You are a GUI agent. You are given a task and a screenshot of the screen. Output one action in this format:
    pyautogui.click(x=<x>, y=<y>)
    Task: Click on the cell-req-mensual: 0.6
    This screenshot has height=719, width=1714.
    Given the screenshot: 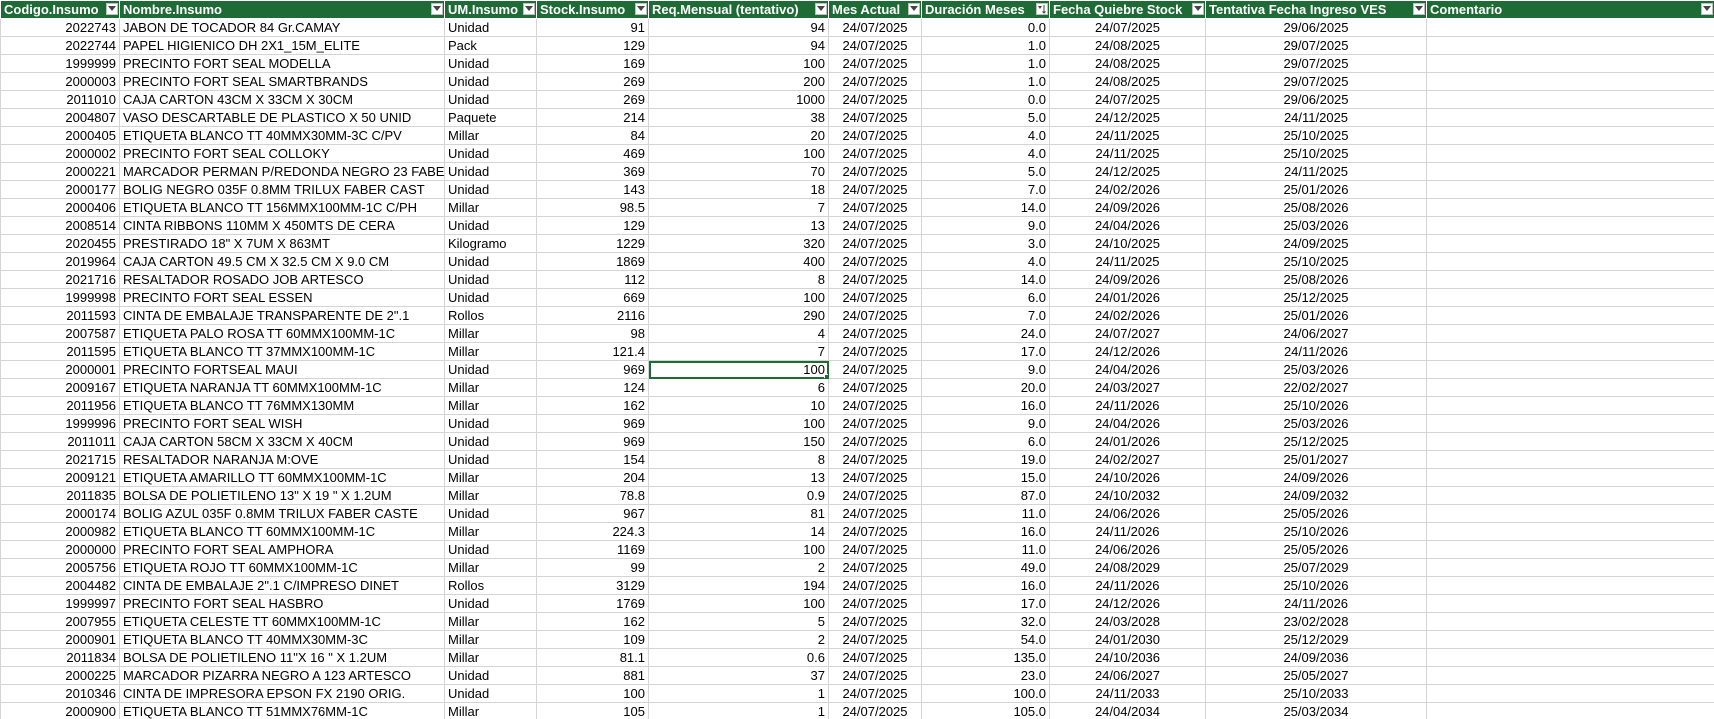 What is the action you would take?
    pyautogui.click(x=738, y=657)
    